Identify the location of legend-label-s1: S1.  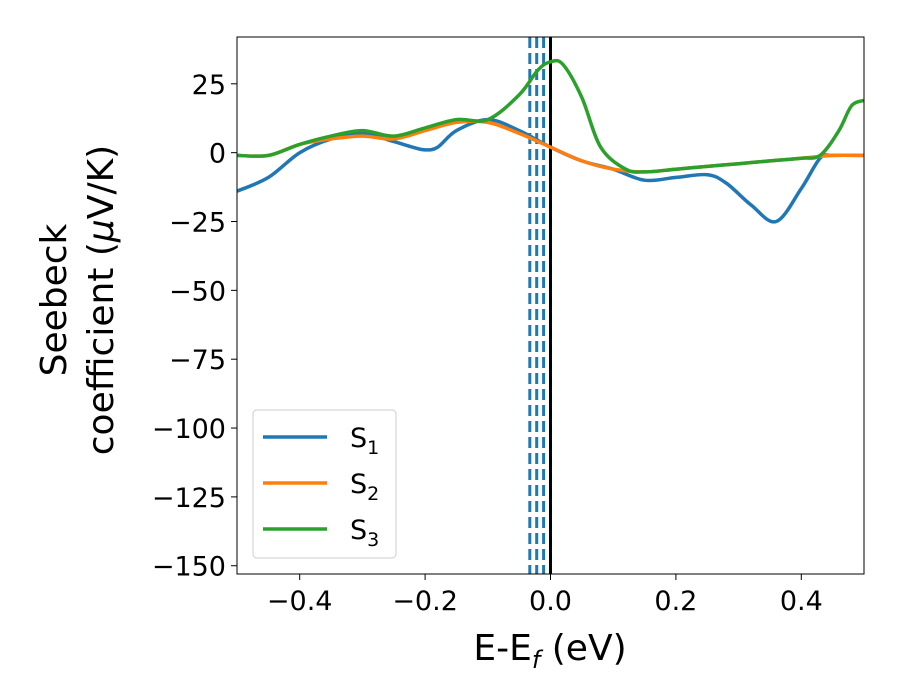
(364, 441).